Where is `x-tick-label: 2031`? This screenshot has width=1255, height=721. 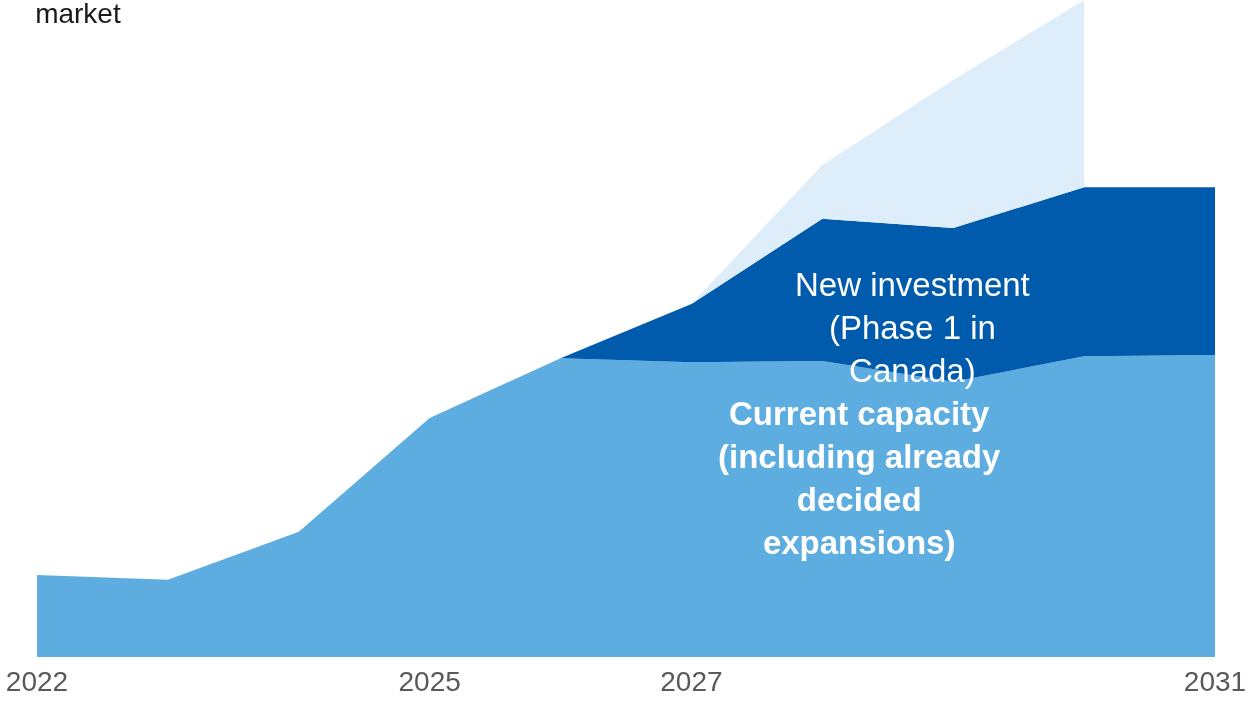 x-tick-label: 2031 is located at coordinates (1215, 681).